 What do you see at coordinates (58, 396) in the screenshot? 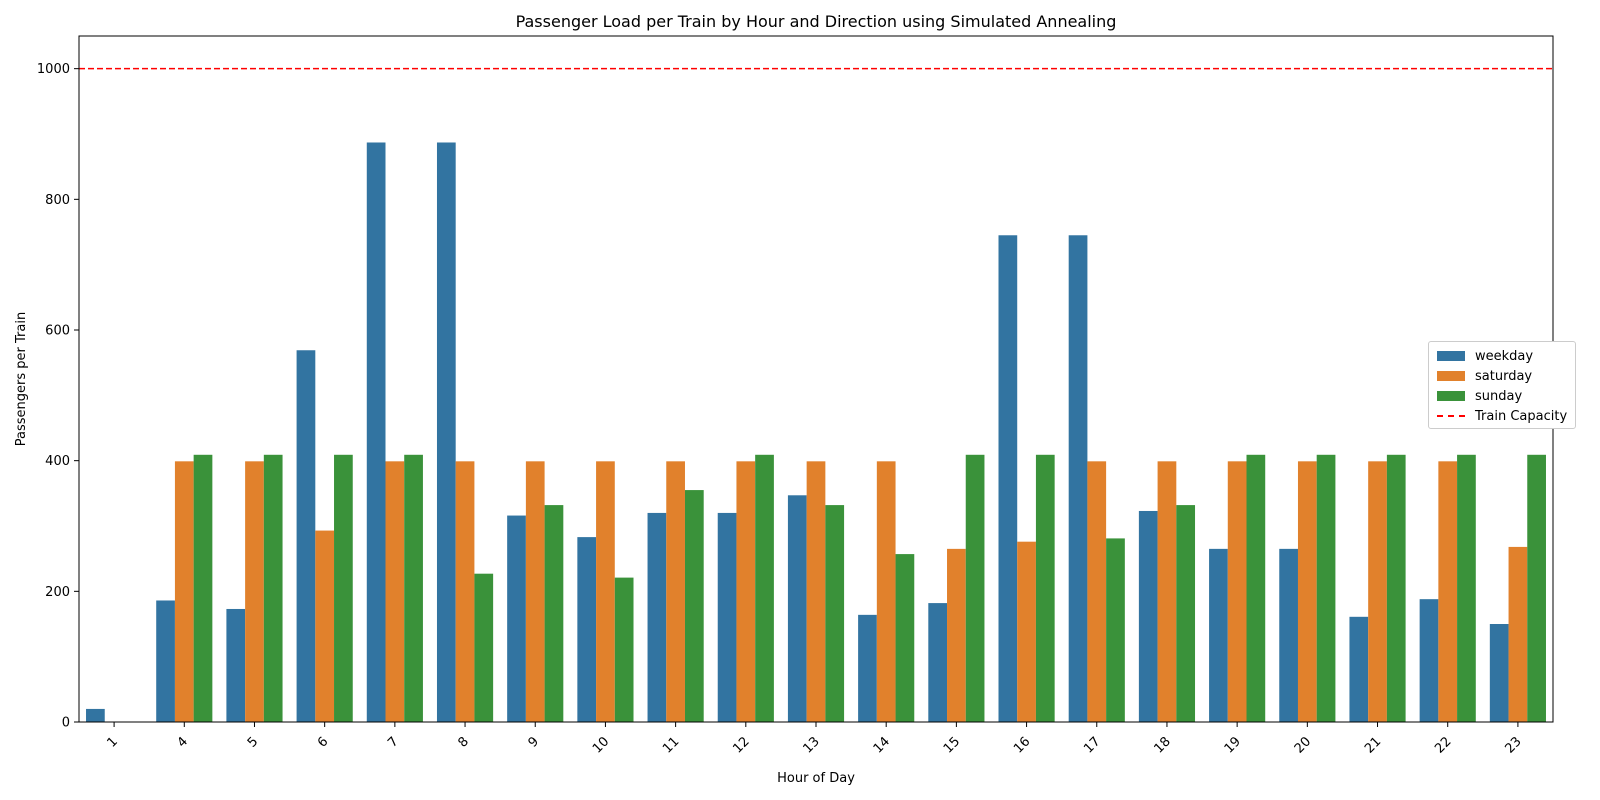
I see `y-axis: 0 200 400 600 800 1000` at bounding box center [58, 396].